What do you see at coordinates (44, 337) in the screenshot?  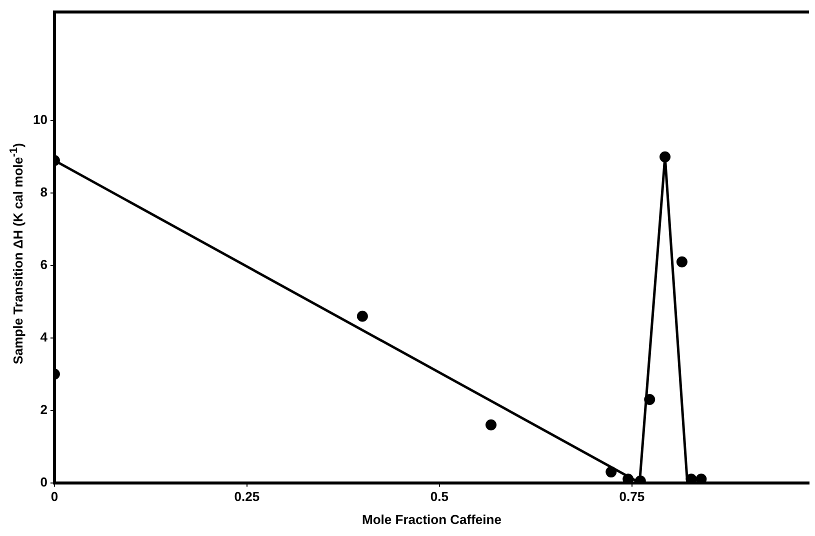 I see `y-tick-label: 4` at bounding box center [44, 337].